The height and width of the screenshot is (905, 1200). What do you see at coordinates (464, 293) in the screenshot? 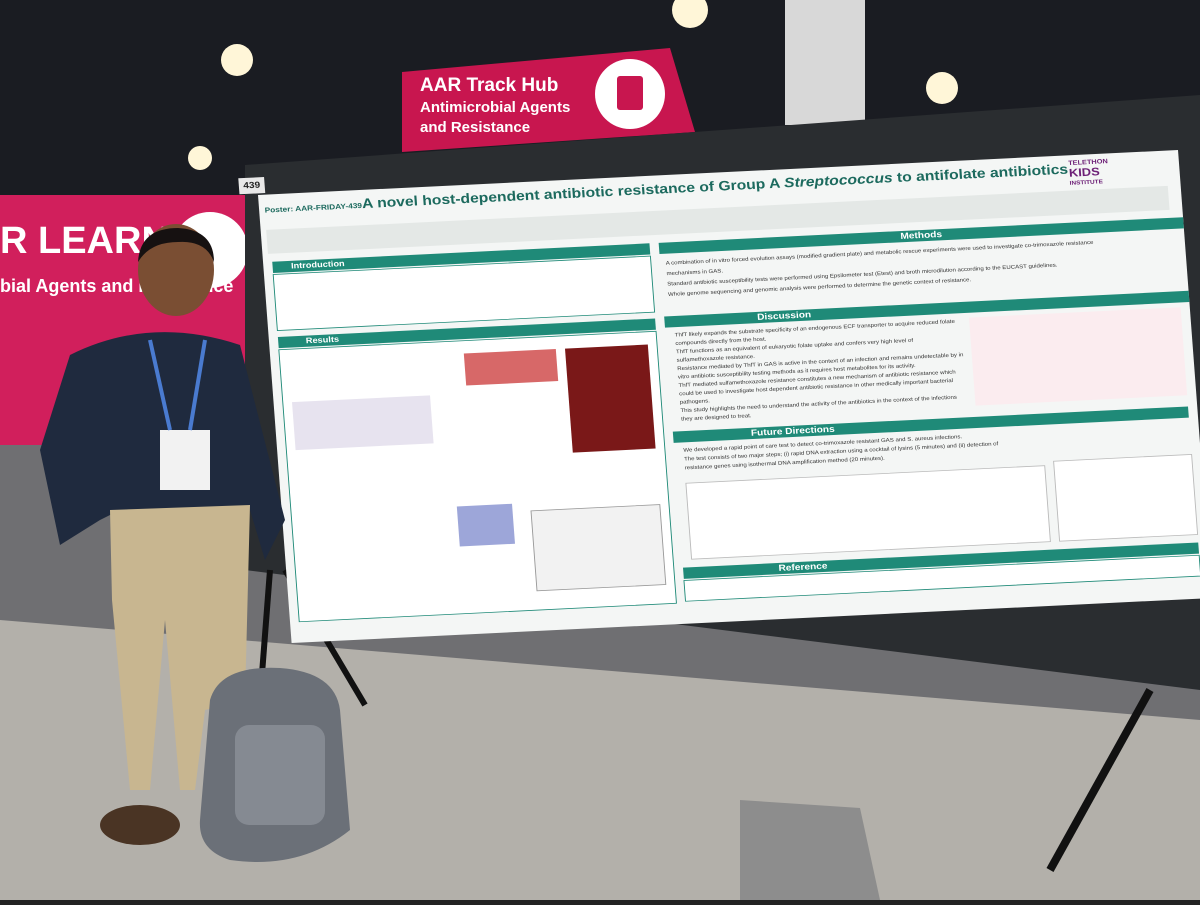
I see `intro-body` at bounding box center [464, 293].